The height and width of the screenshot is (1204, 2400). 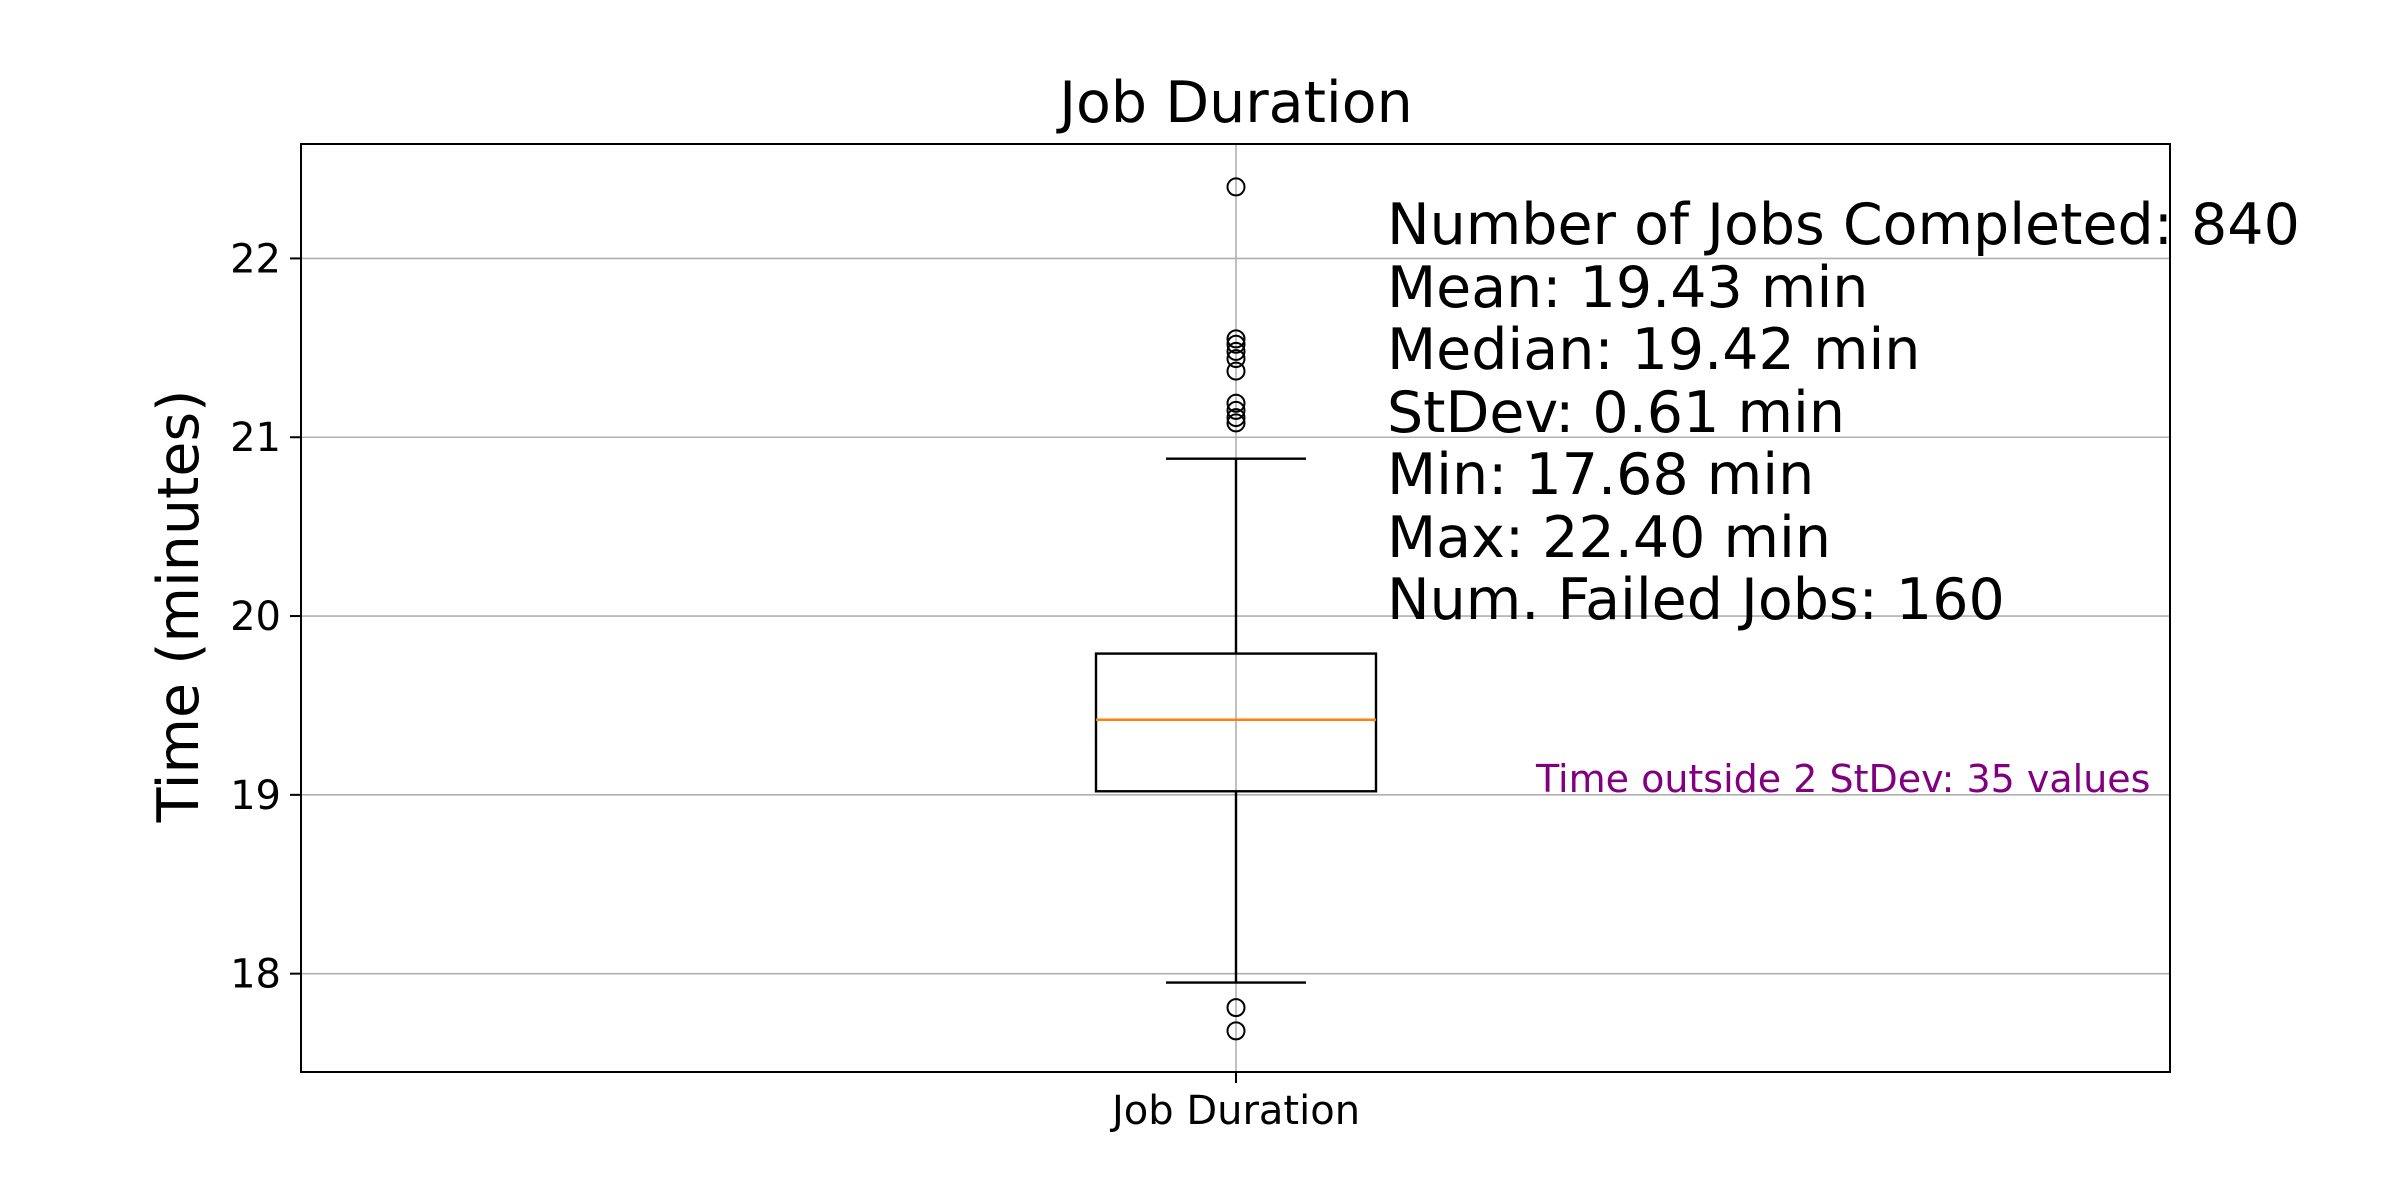 I want to click on y-axis-label: Time (minutes), so click(x=179, y=607).